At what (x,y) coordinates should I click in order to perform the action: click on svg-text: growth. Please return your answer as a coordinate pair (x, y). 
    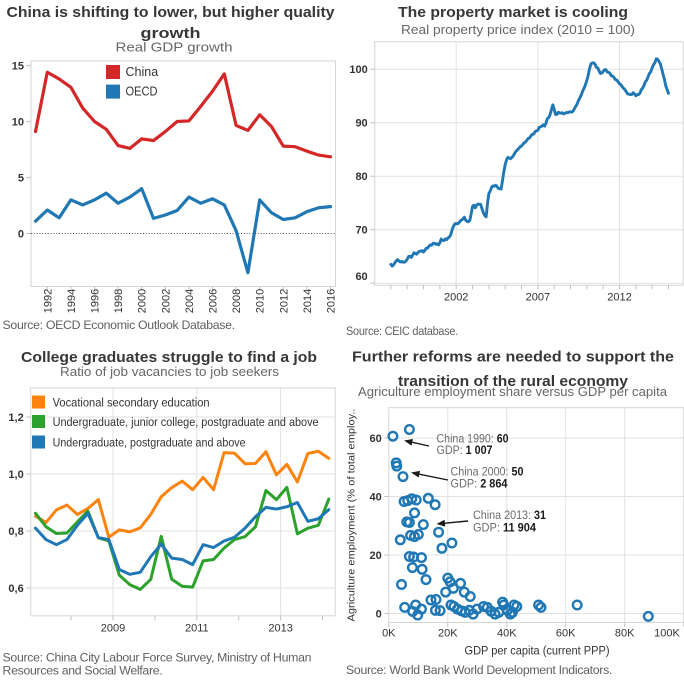
    Looking at the image, I should click on (171, 33).